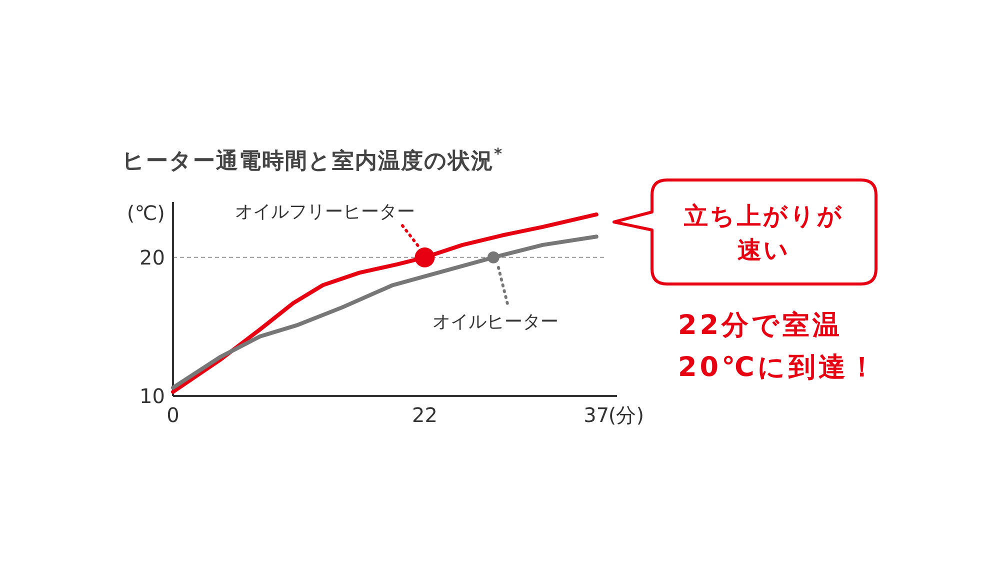 The width and height of the screenshot is (1000, 570). What do you see at coordinates (495, 321) in the screenshot?
I see `legend-label: オイルヒーター` at bounding box center [495, 321].